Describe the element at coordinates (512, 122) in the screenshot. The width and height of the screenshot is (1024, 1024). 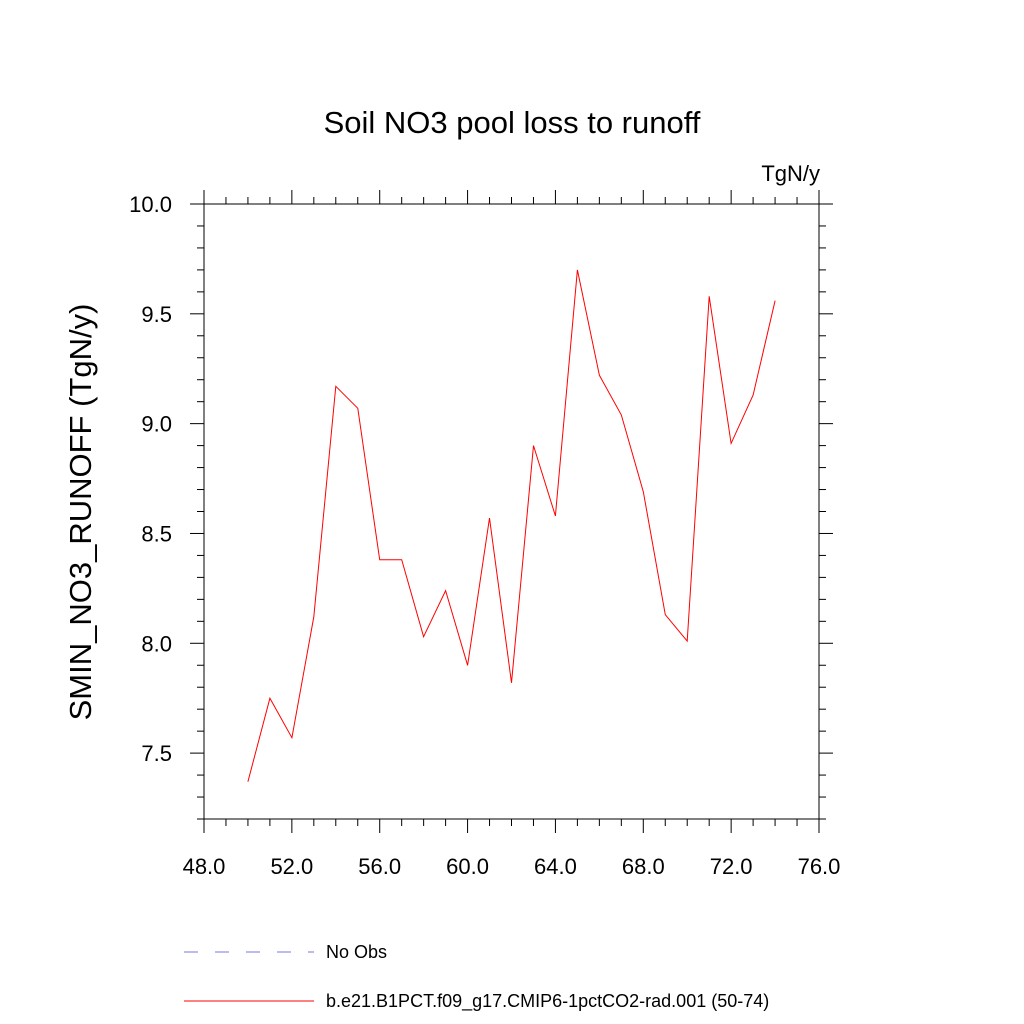
I see `chart-title: Soil NO3 pool loss to runoff` at that location.